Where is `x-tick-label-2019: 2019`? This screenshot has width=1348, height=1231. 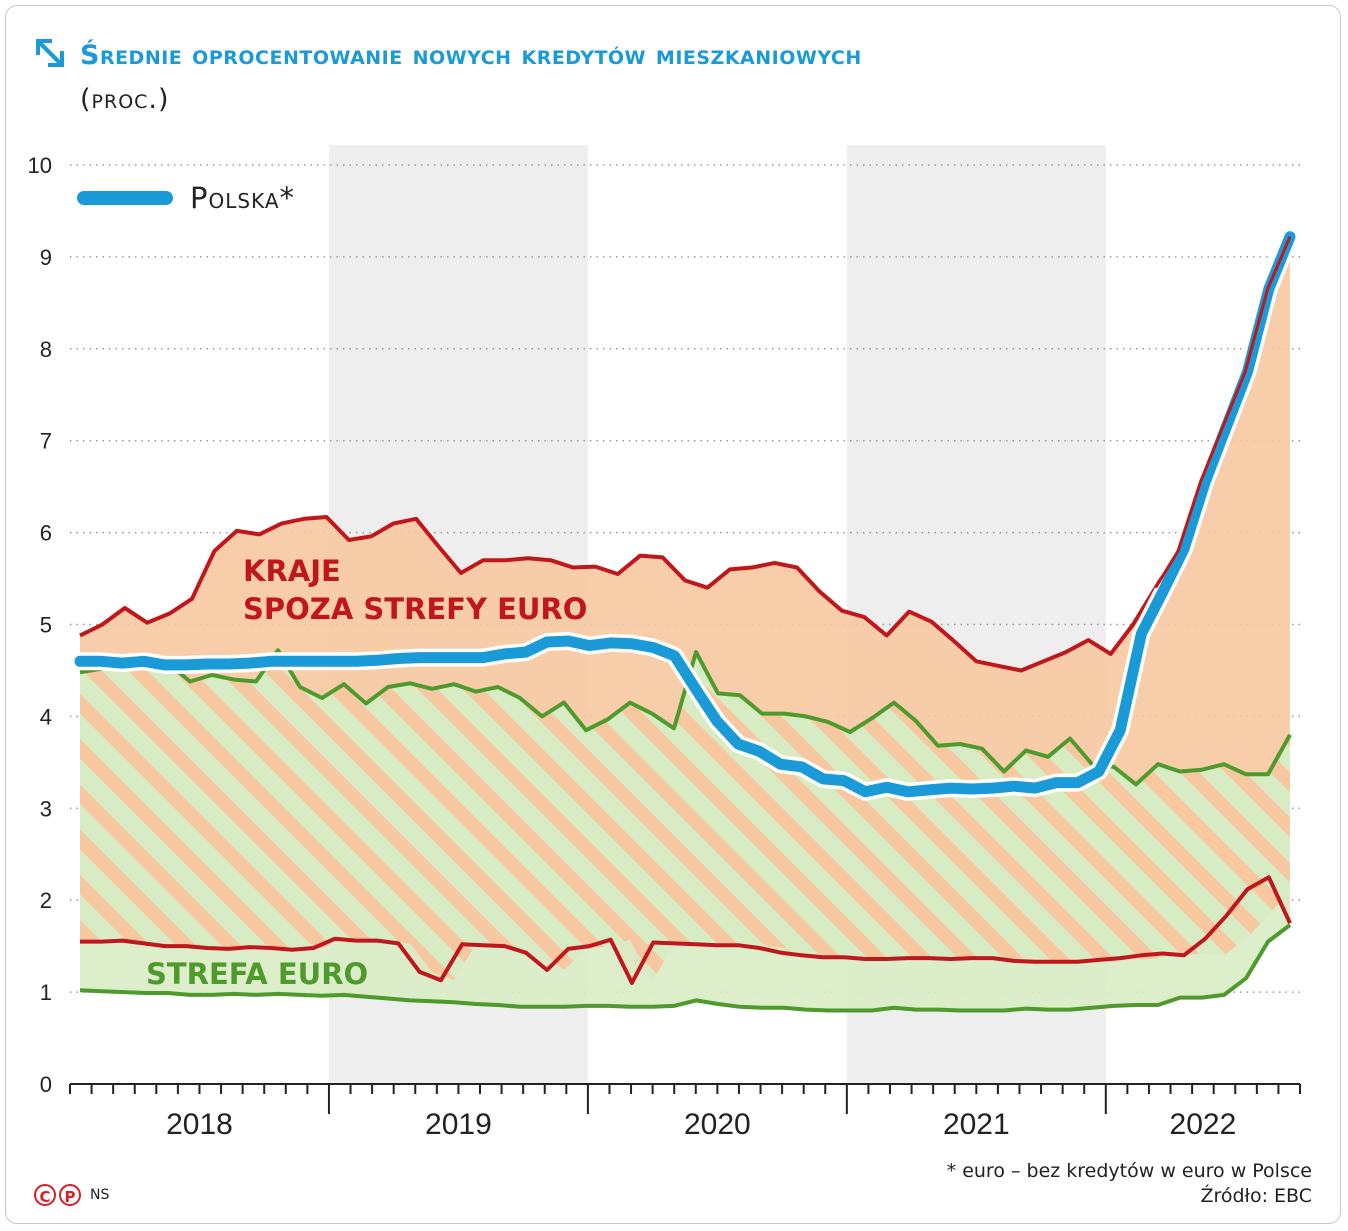 x-tick-label-2019: 2019 is located at coordinates (458, 1124).